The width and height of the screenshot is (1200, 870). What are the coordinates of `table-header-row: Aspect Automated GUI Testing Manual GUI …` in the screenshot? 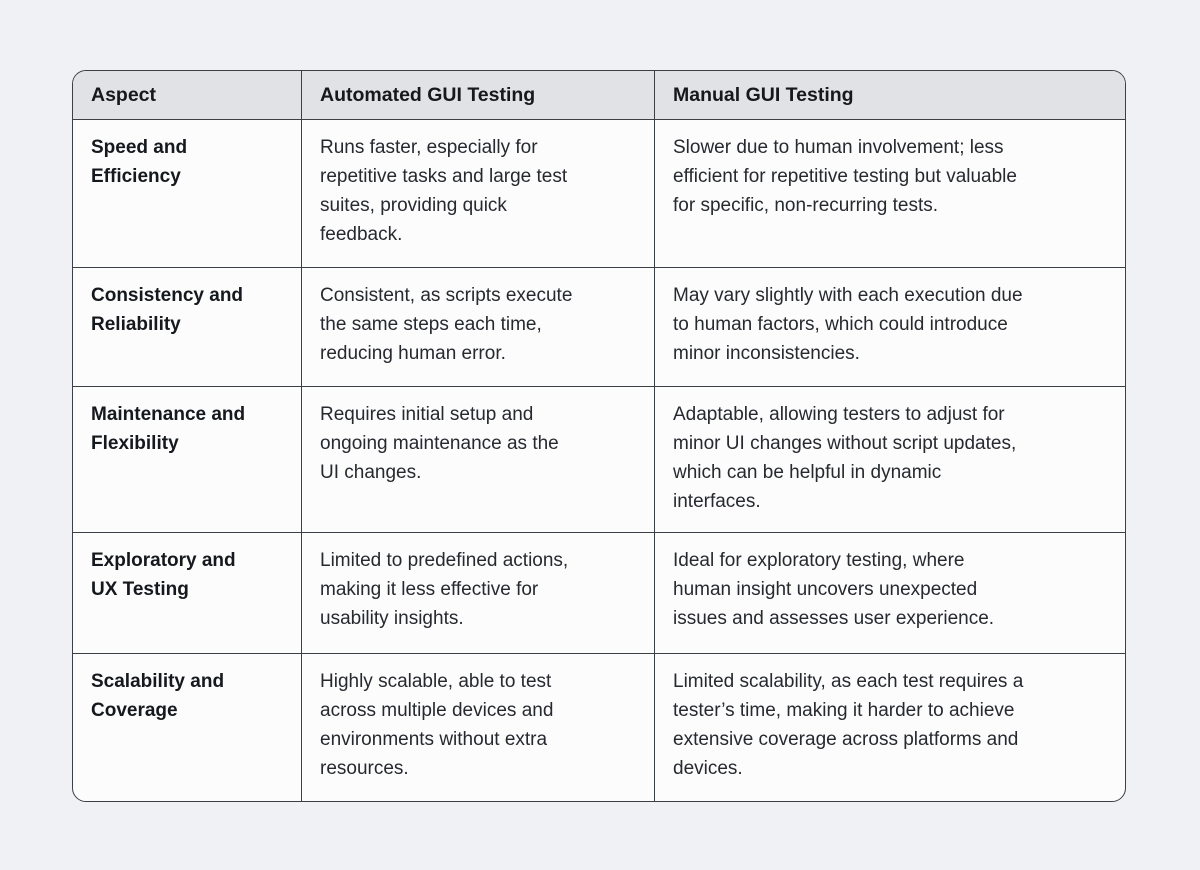 It's located at (599, 95).